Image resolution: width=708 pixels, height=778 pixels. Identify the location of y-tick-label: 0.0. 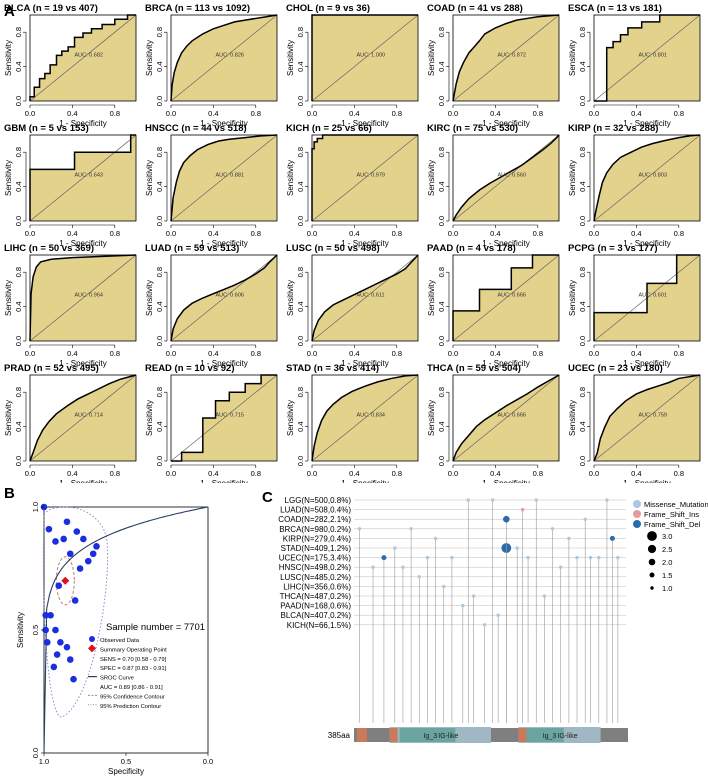
(582, 341).